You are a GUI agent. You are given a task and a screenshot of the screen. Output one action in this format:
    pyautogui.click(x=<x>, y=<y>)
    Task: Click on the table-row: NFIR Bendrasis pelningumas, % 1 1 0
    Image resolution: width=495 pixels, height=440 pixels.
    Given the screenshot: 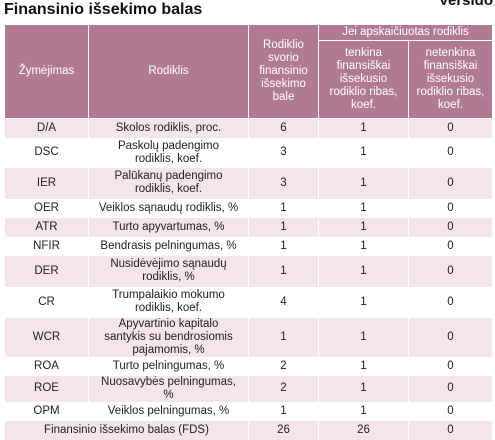 What is the action you would take?
    pyautogui.click(x=248, y=246)
    